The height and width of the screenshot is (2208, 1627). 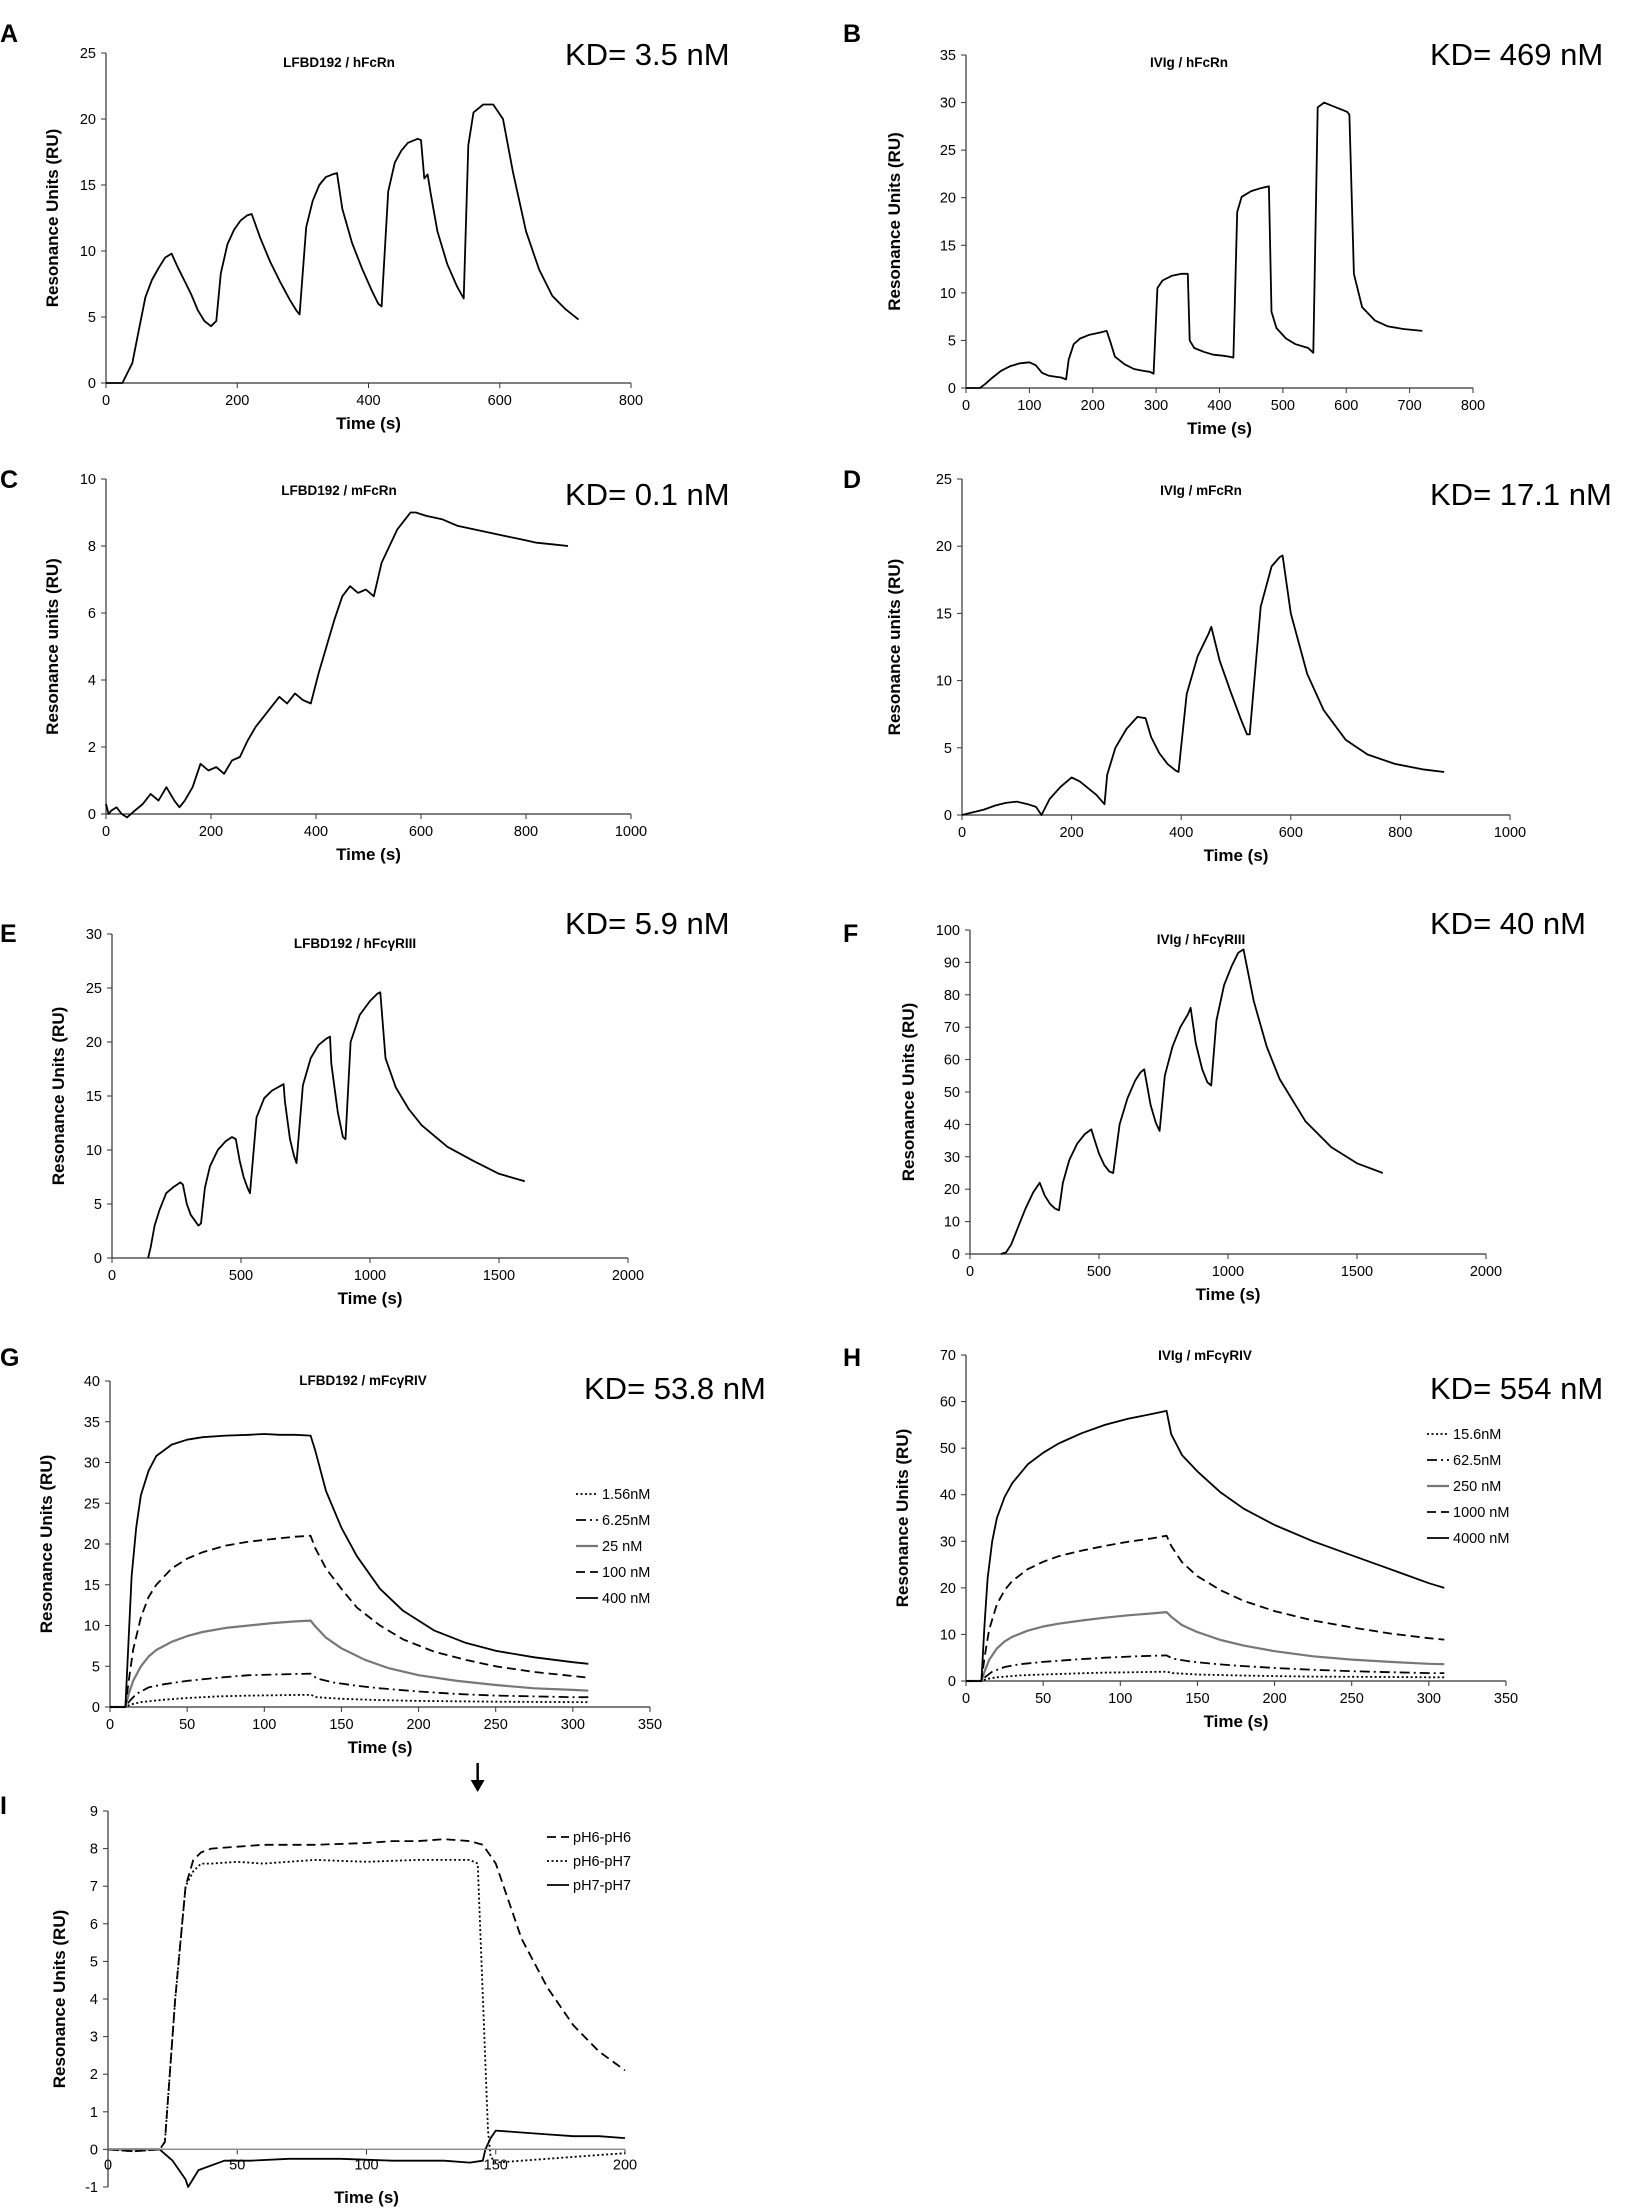 I want to click on y-tick-label: 8, so click(x=92, y=547).